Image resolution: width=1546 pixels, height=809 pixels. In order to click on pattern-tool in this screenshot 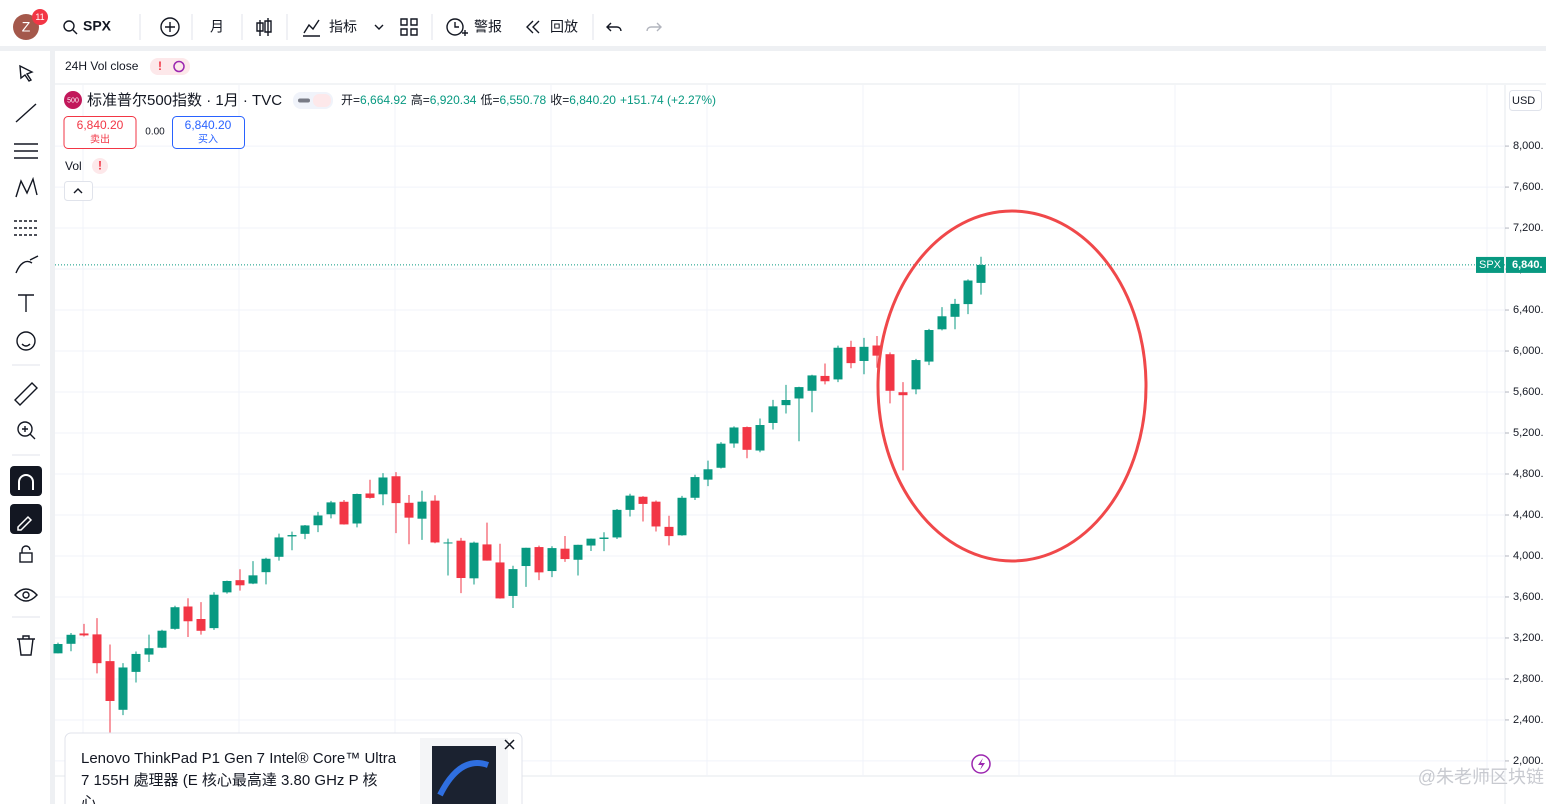, I will do `click(26, 187)`.